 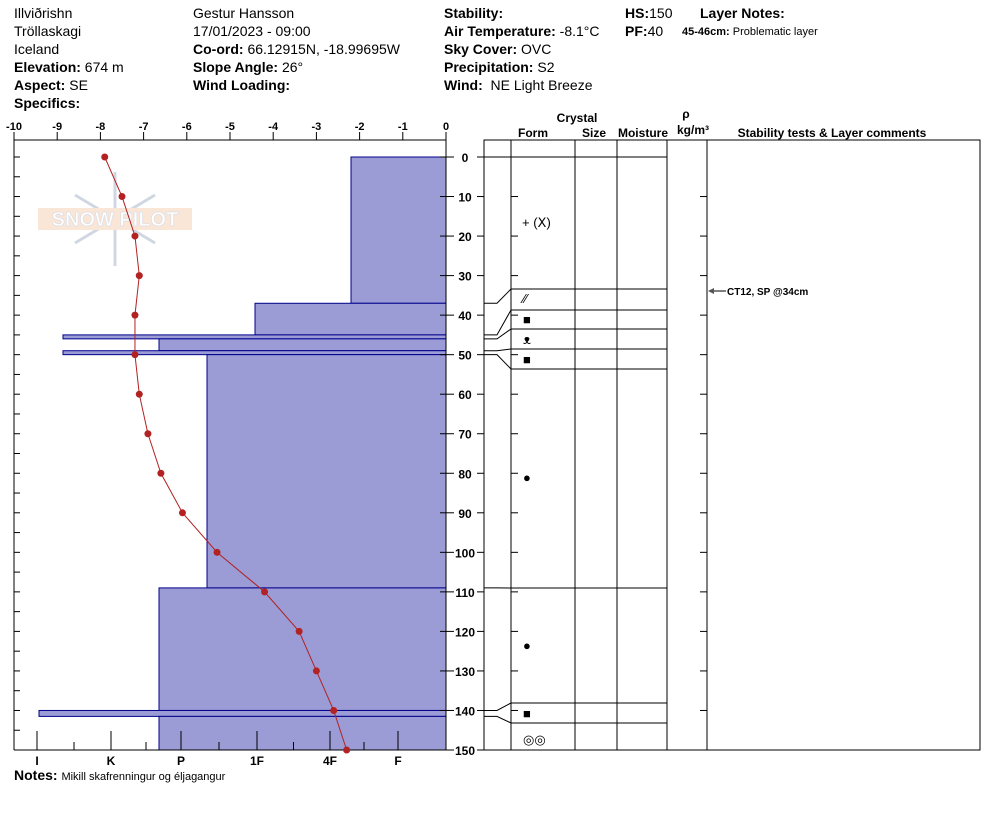 What do you see at coordinates (524, 298) in the screenshot?
I see `crystal-form-symbol: ⁄⁄` at bounding box center [524, 298].